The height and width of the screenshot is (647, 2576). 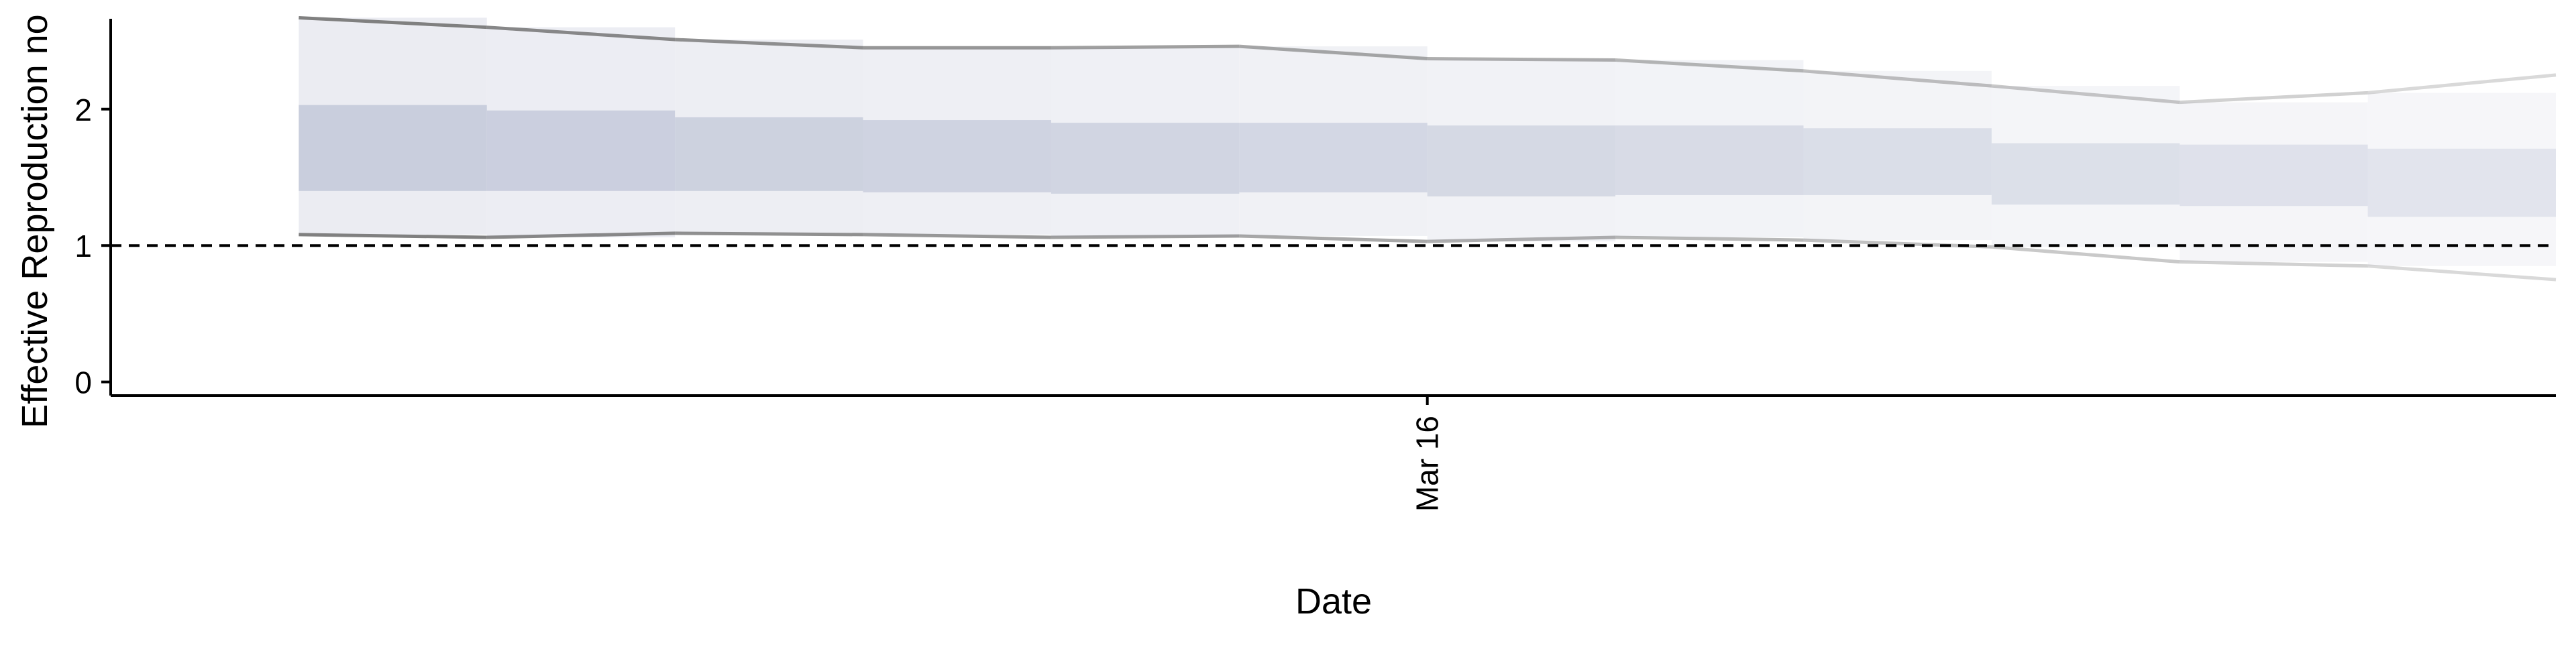 I want to click on band-90-segment, so click(x=2461, y=180).